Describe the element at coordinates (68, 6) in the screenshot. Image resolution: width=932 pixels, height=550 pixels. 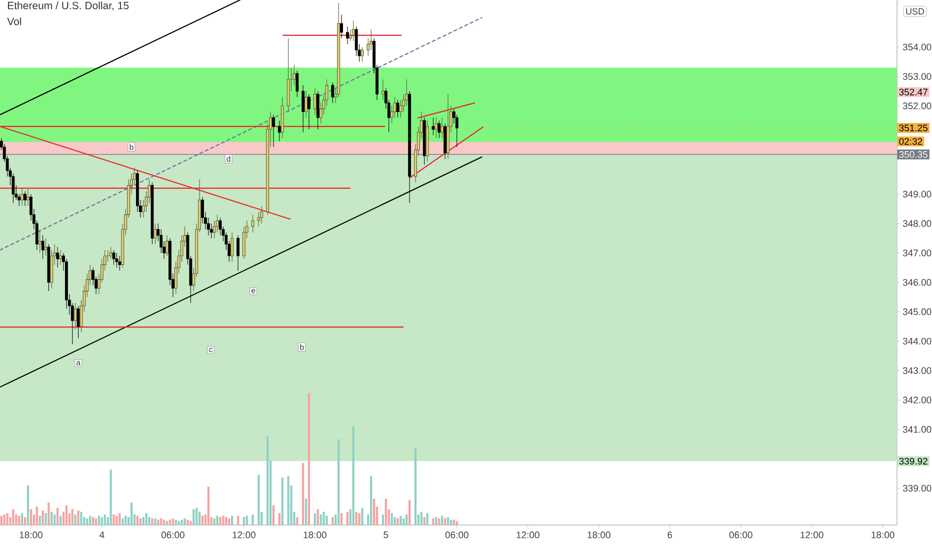
I see `chart-title: Ethereum / U.S. Dollar, 15` at that location.